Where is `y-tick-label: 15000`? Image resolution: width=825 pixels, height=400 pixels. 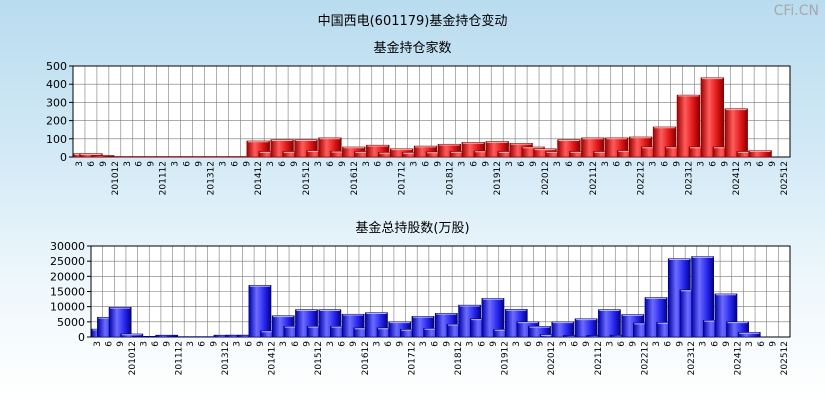
y-tick-label: 15000 is located at coordinates (67, 292).